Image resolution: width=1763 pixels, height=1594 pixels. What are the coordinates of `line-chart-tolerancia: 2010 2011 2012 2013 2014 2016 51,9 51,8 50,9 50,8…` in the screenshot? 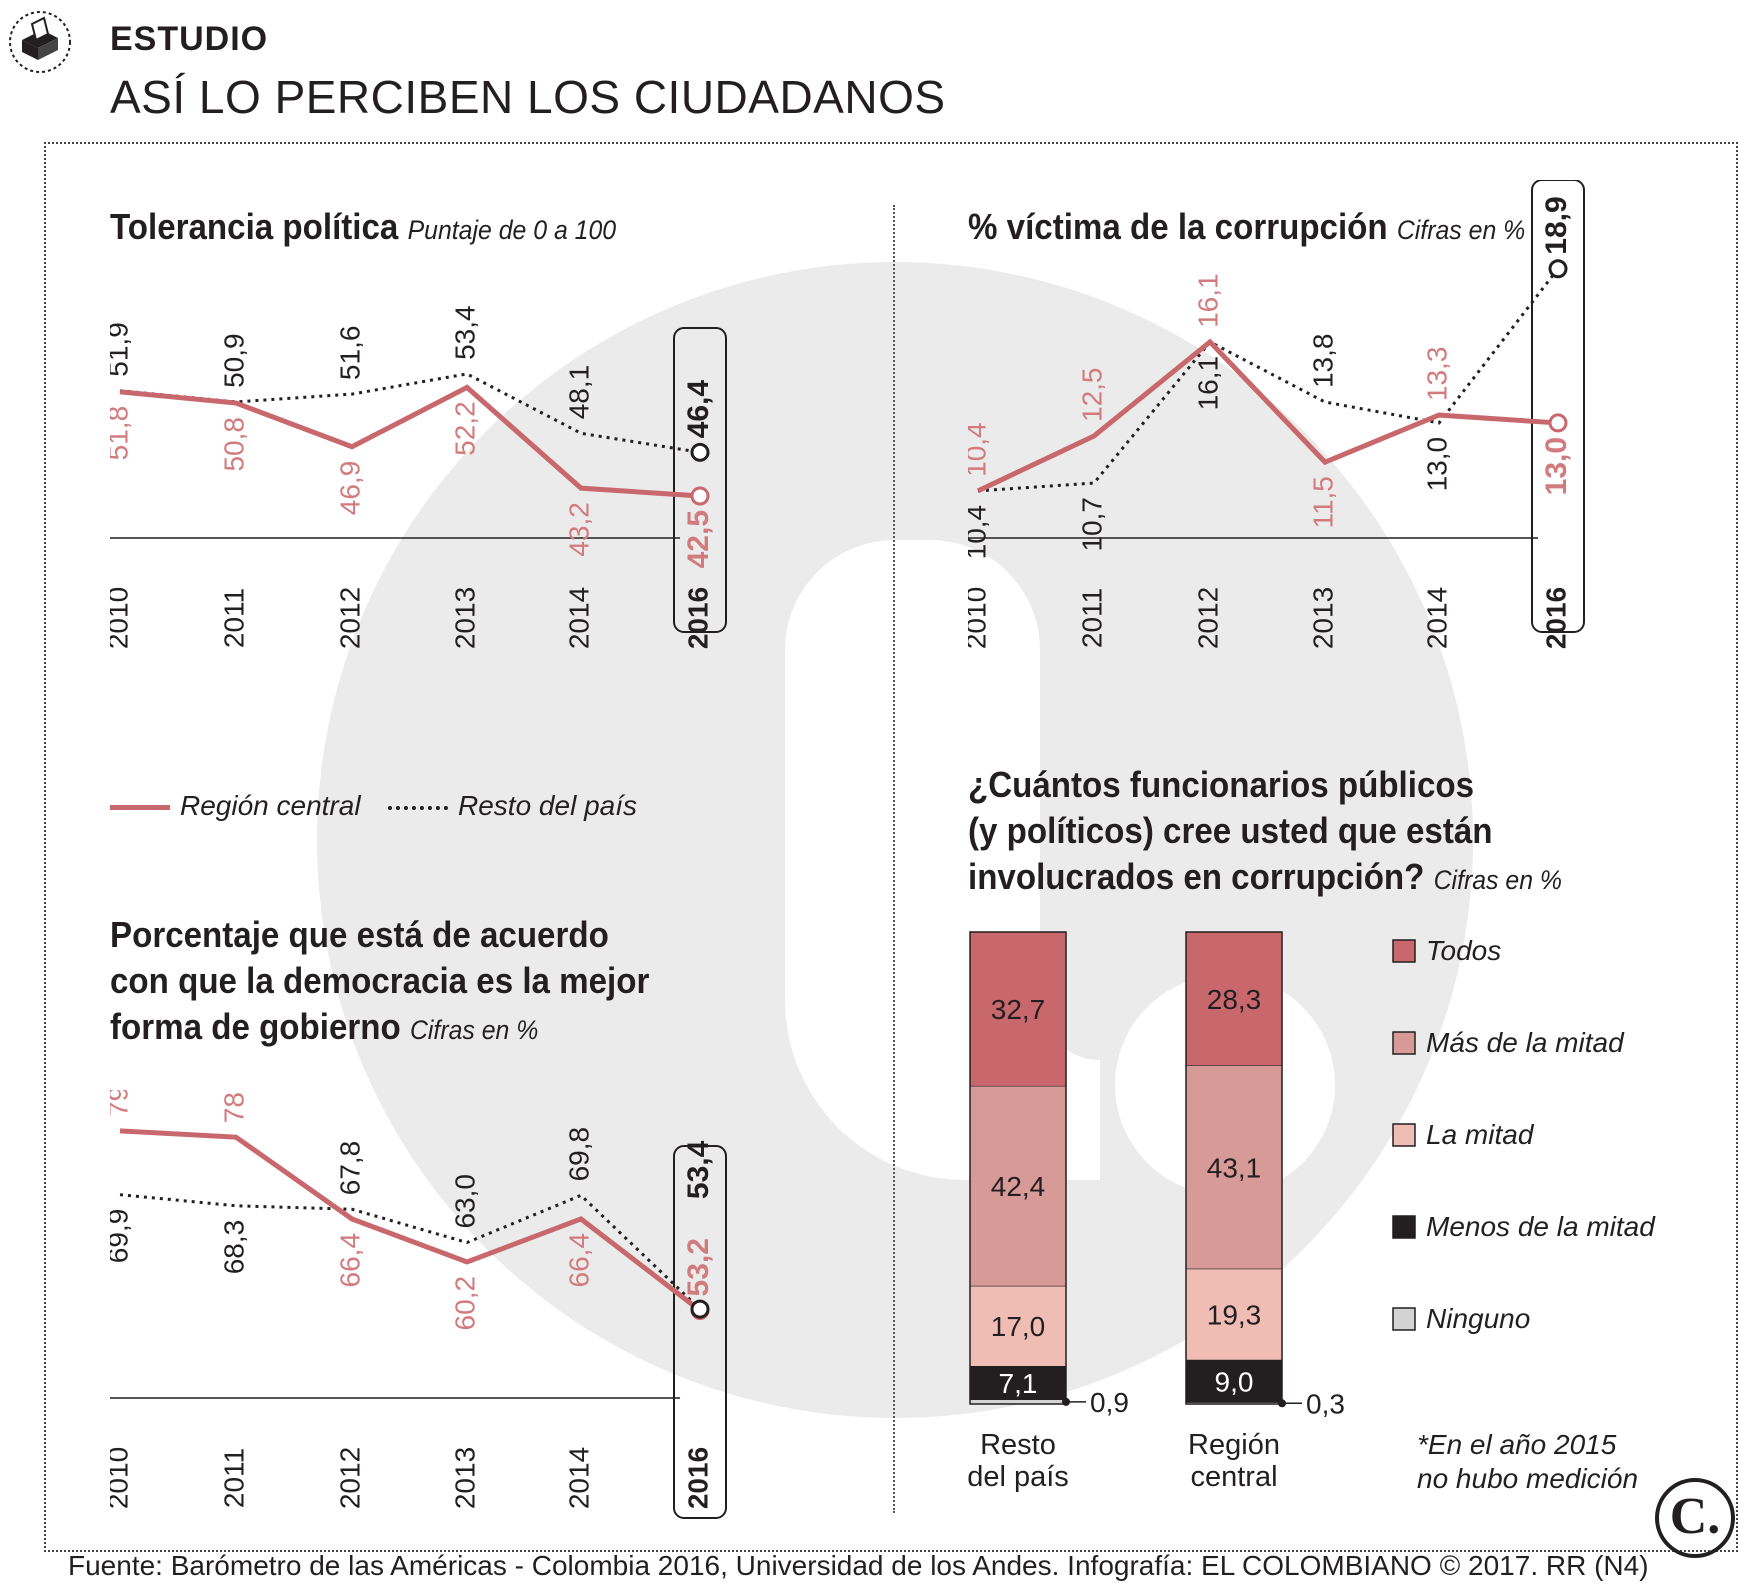 It's located at (418, 477).